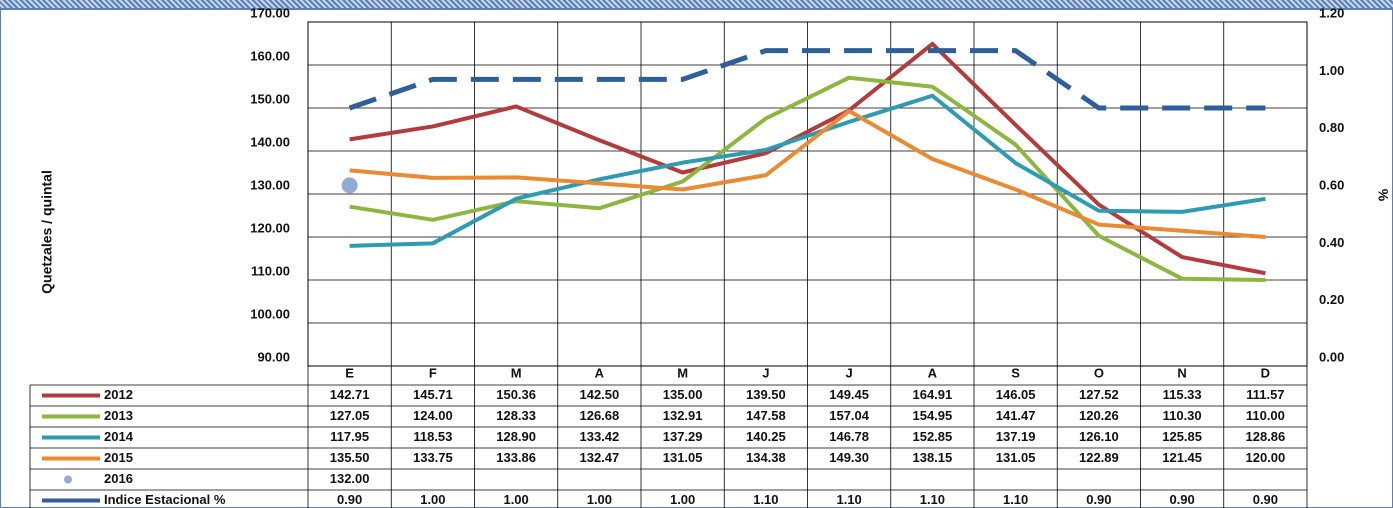 Image resolution: width=1393 pixels, height=508 pixels. I want to click on table-value: 121.45, so click(1182, 457).